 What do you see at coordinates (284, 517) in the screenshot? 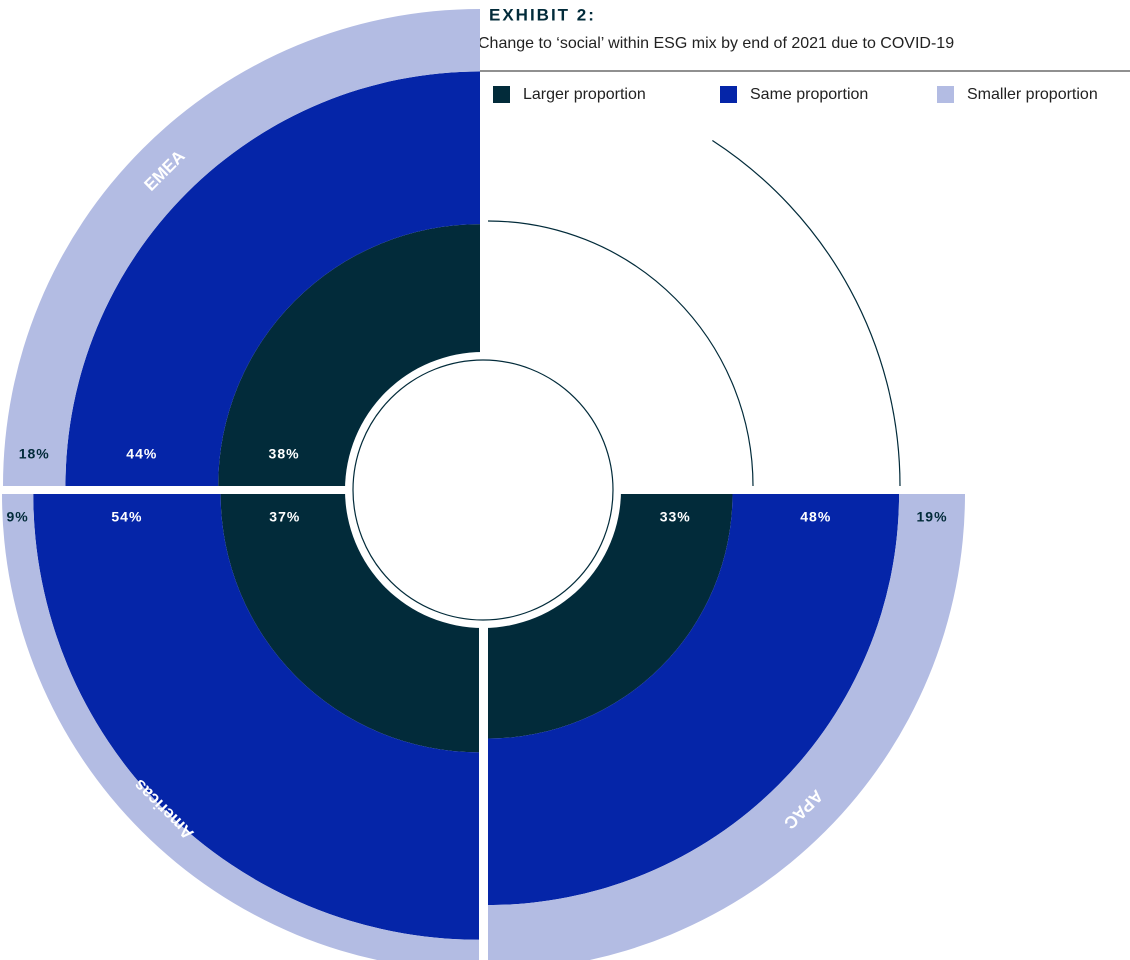
I see `value-label: 37%` at bounding box center [284, 517].